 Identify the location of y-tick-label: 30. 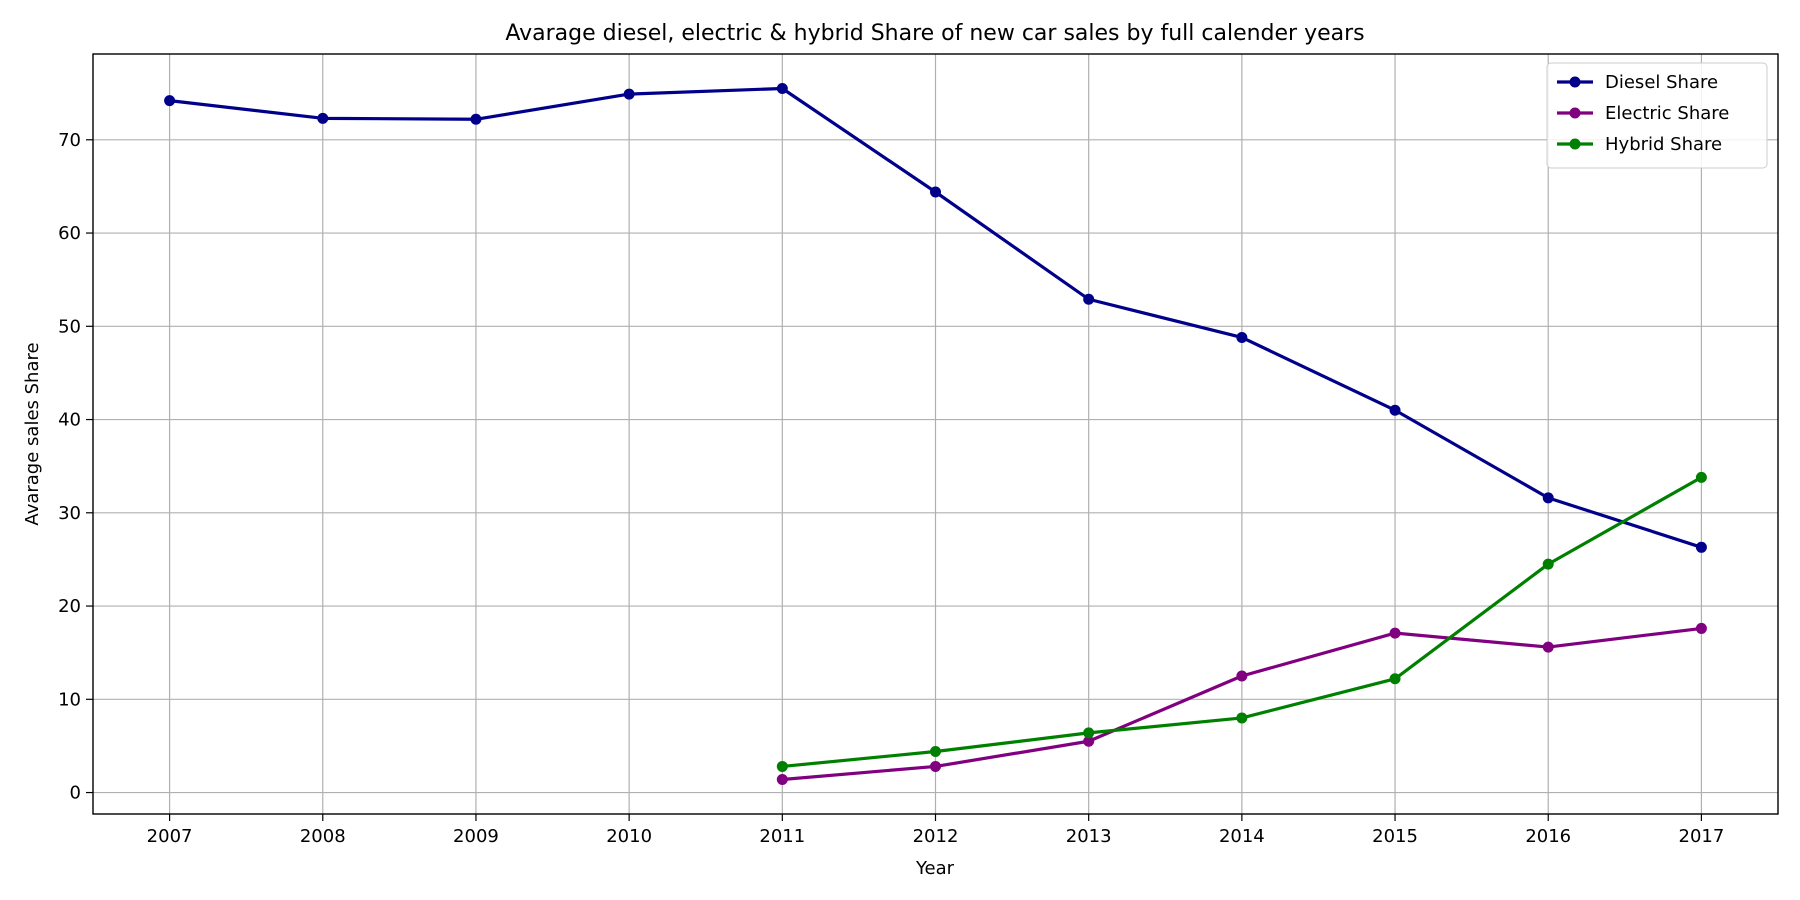
(69, 513).